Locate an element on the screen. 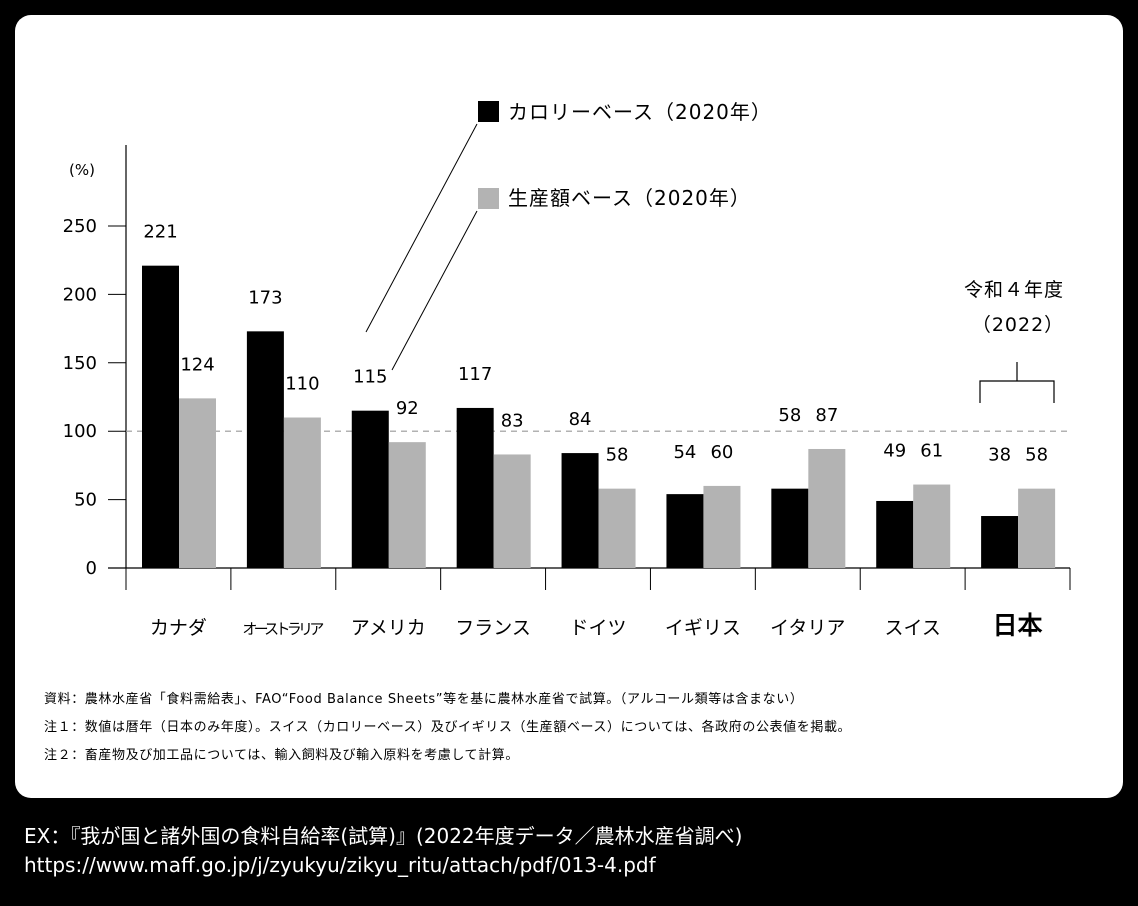 The width and height of the screenshot is (1138, 906). legend-label-production: 生産額ベース（2020年） is located at coordinates (629, 198).